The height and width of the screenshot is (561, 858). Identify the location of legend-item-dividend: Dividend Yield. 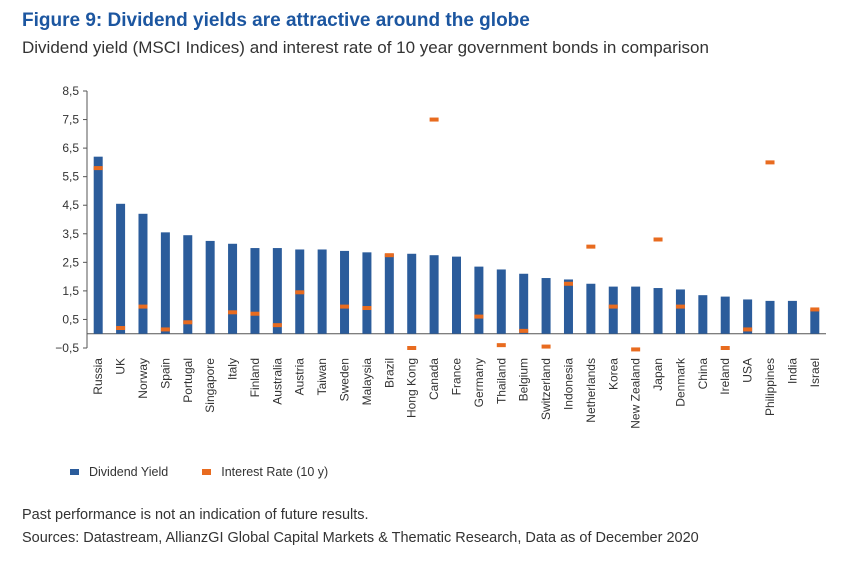
(119, 472).